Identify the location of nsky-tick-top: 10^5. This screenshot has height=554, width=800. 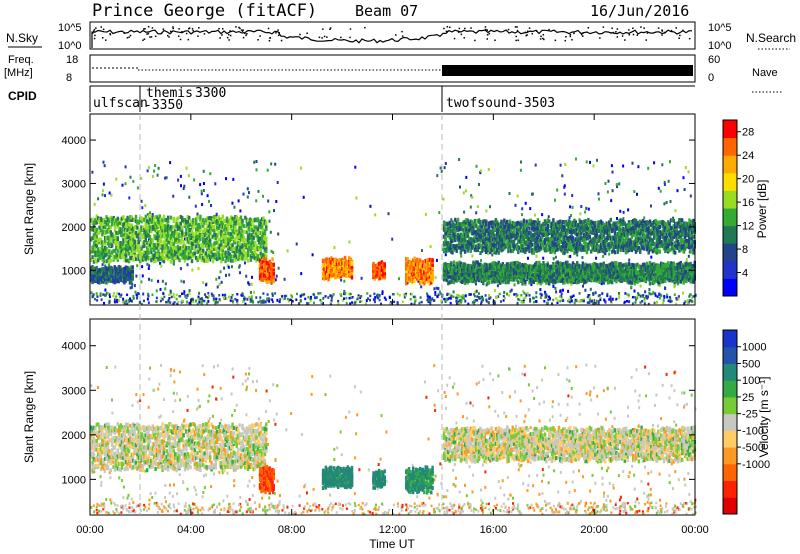
(70, 28).